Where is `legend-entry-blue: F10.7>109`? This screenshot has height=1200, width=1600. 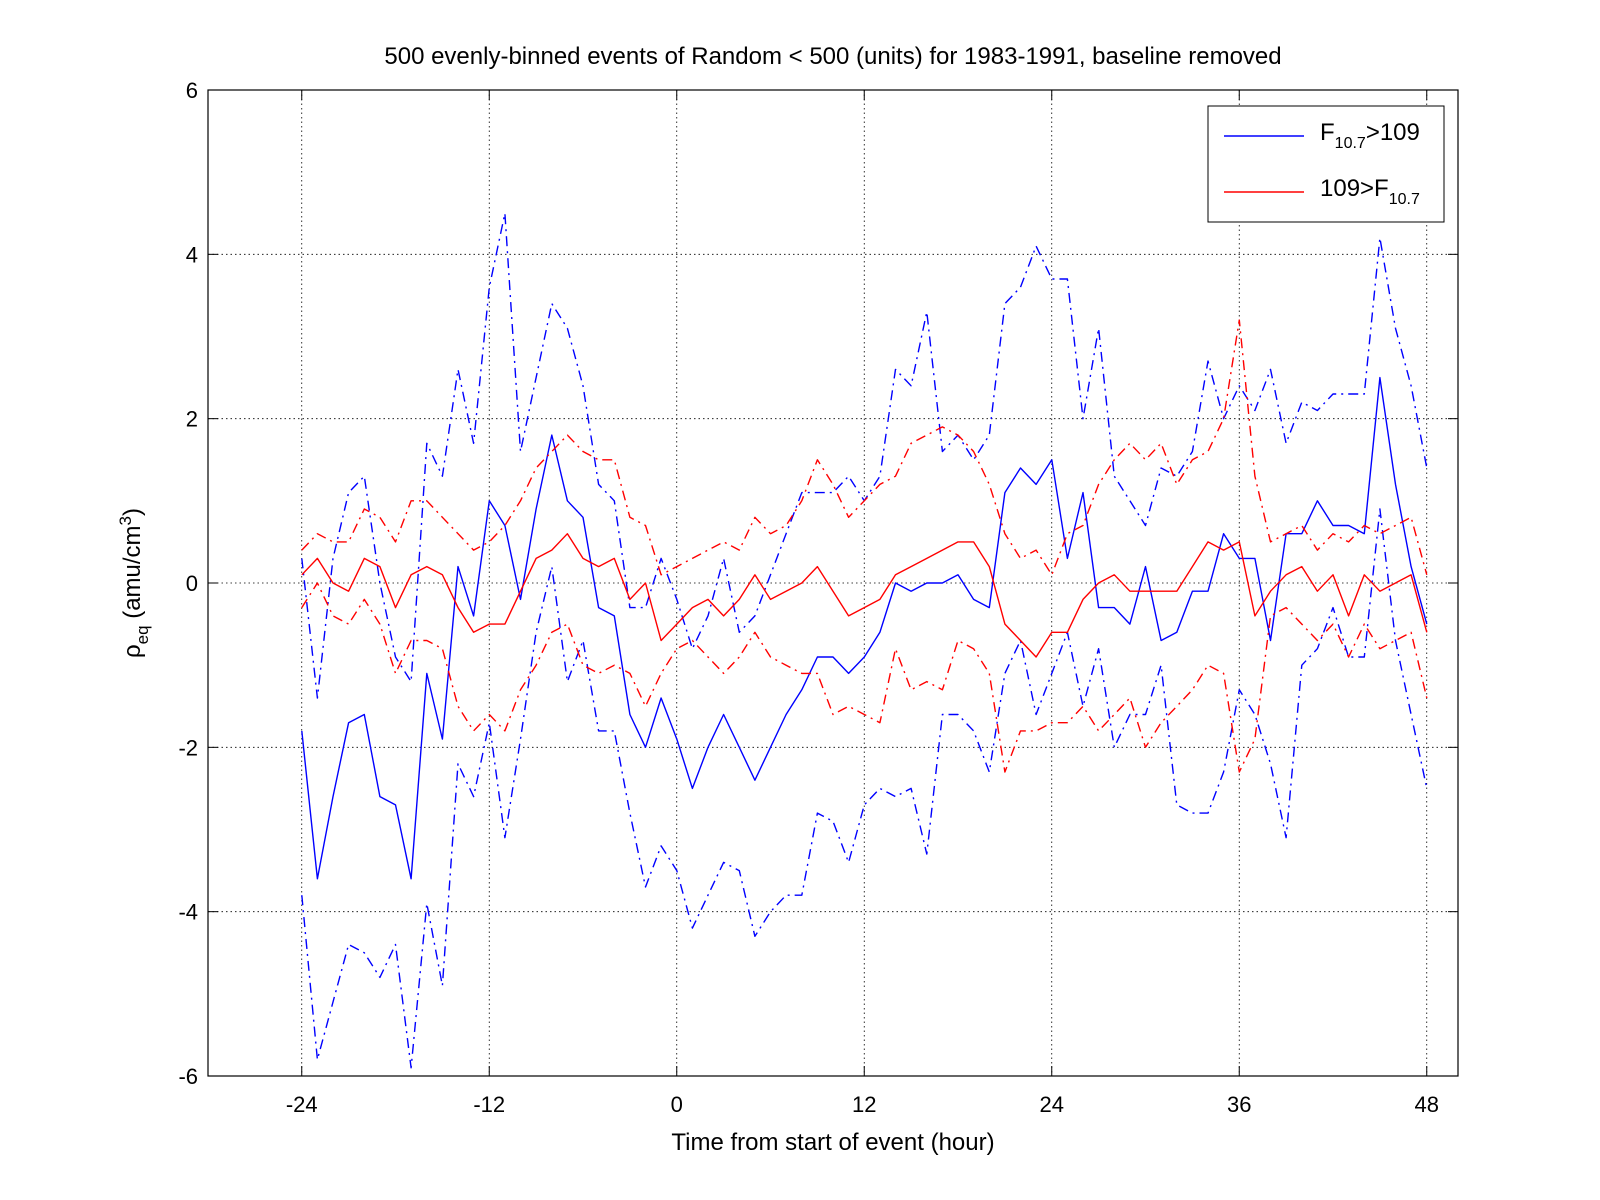
legend-entry-blue: F10.7>109 is located at coordinates (1370, 135).